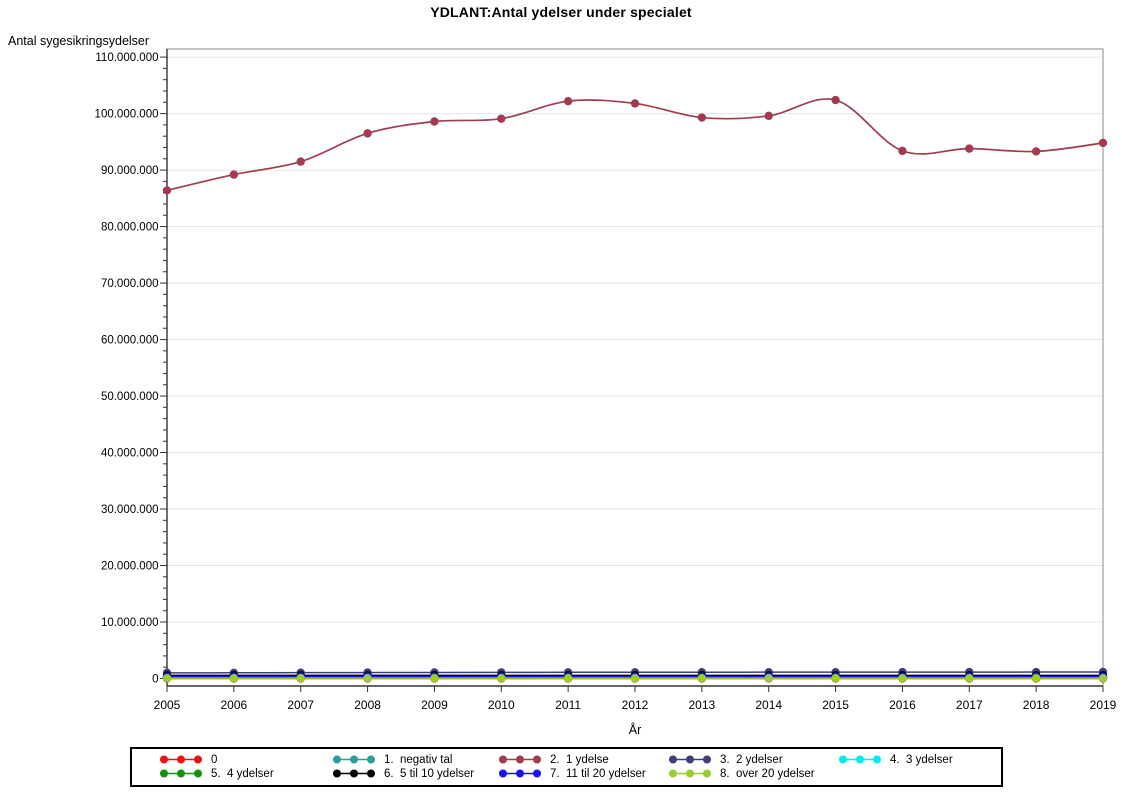 Image resolution: width=1122 pixels, height=793 pixels. Describe the element at coordinates (130, 397) in the screenshot. I see `y-tick-label: 50.000.000` at that location.